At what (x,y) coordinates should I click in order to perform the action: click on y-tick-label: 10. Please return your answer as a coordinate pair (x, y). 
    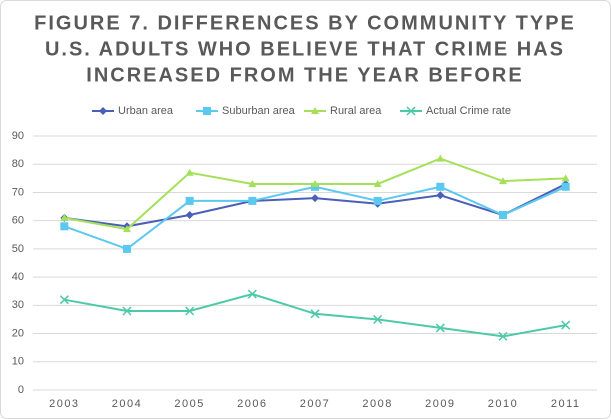
    Looking at the image, I should click on (18, 362).